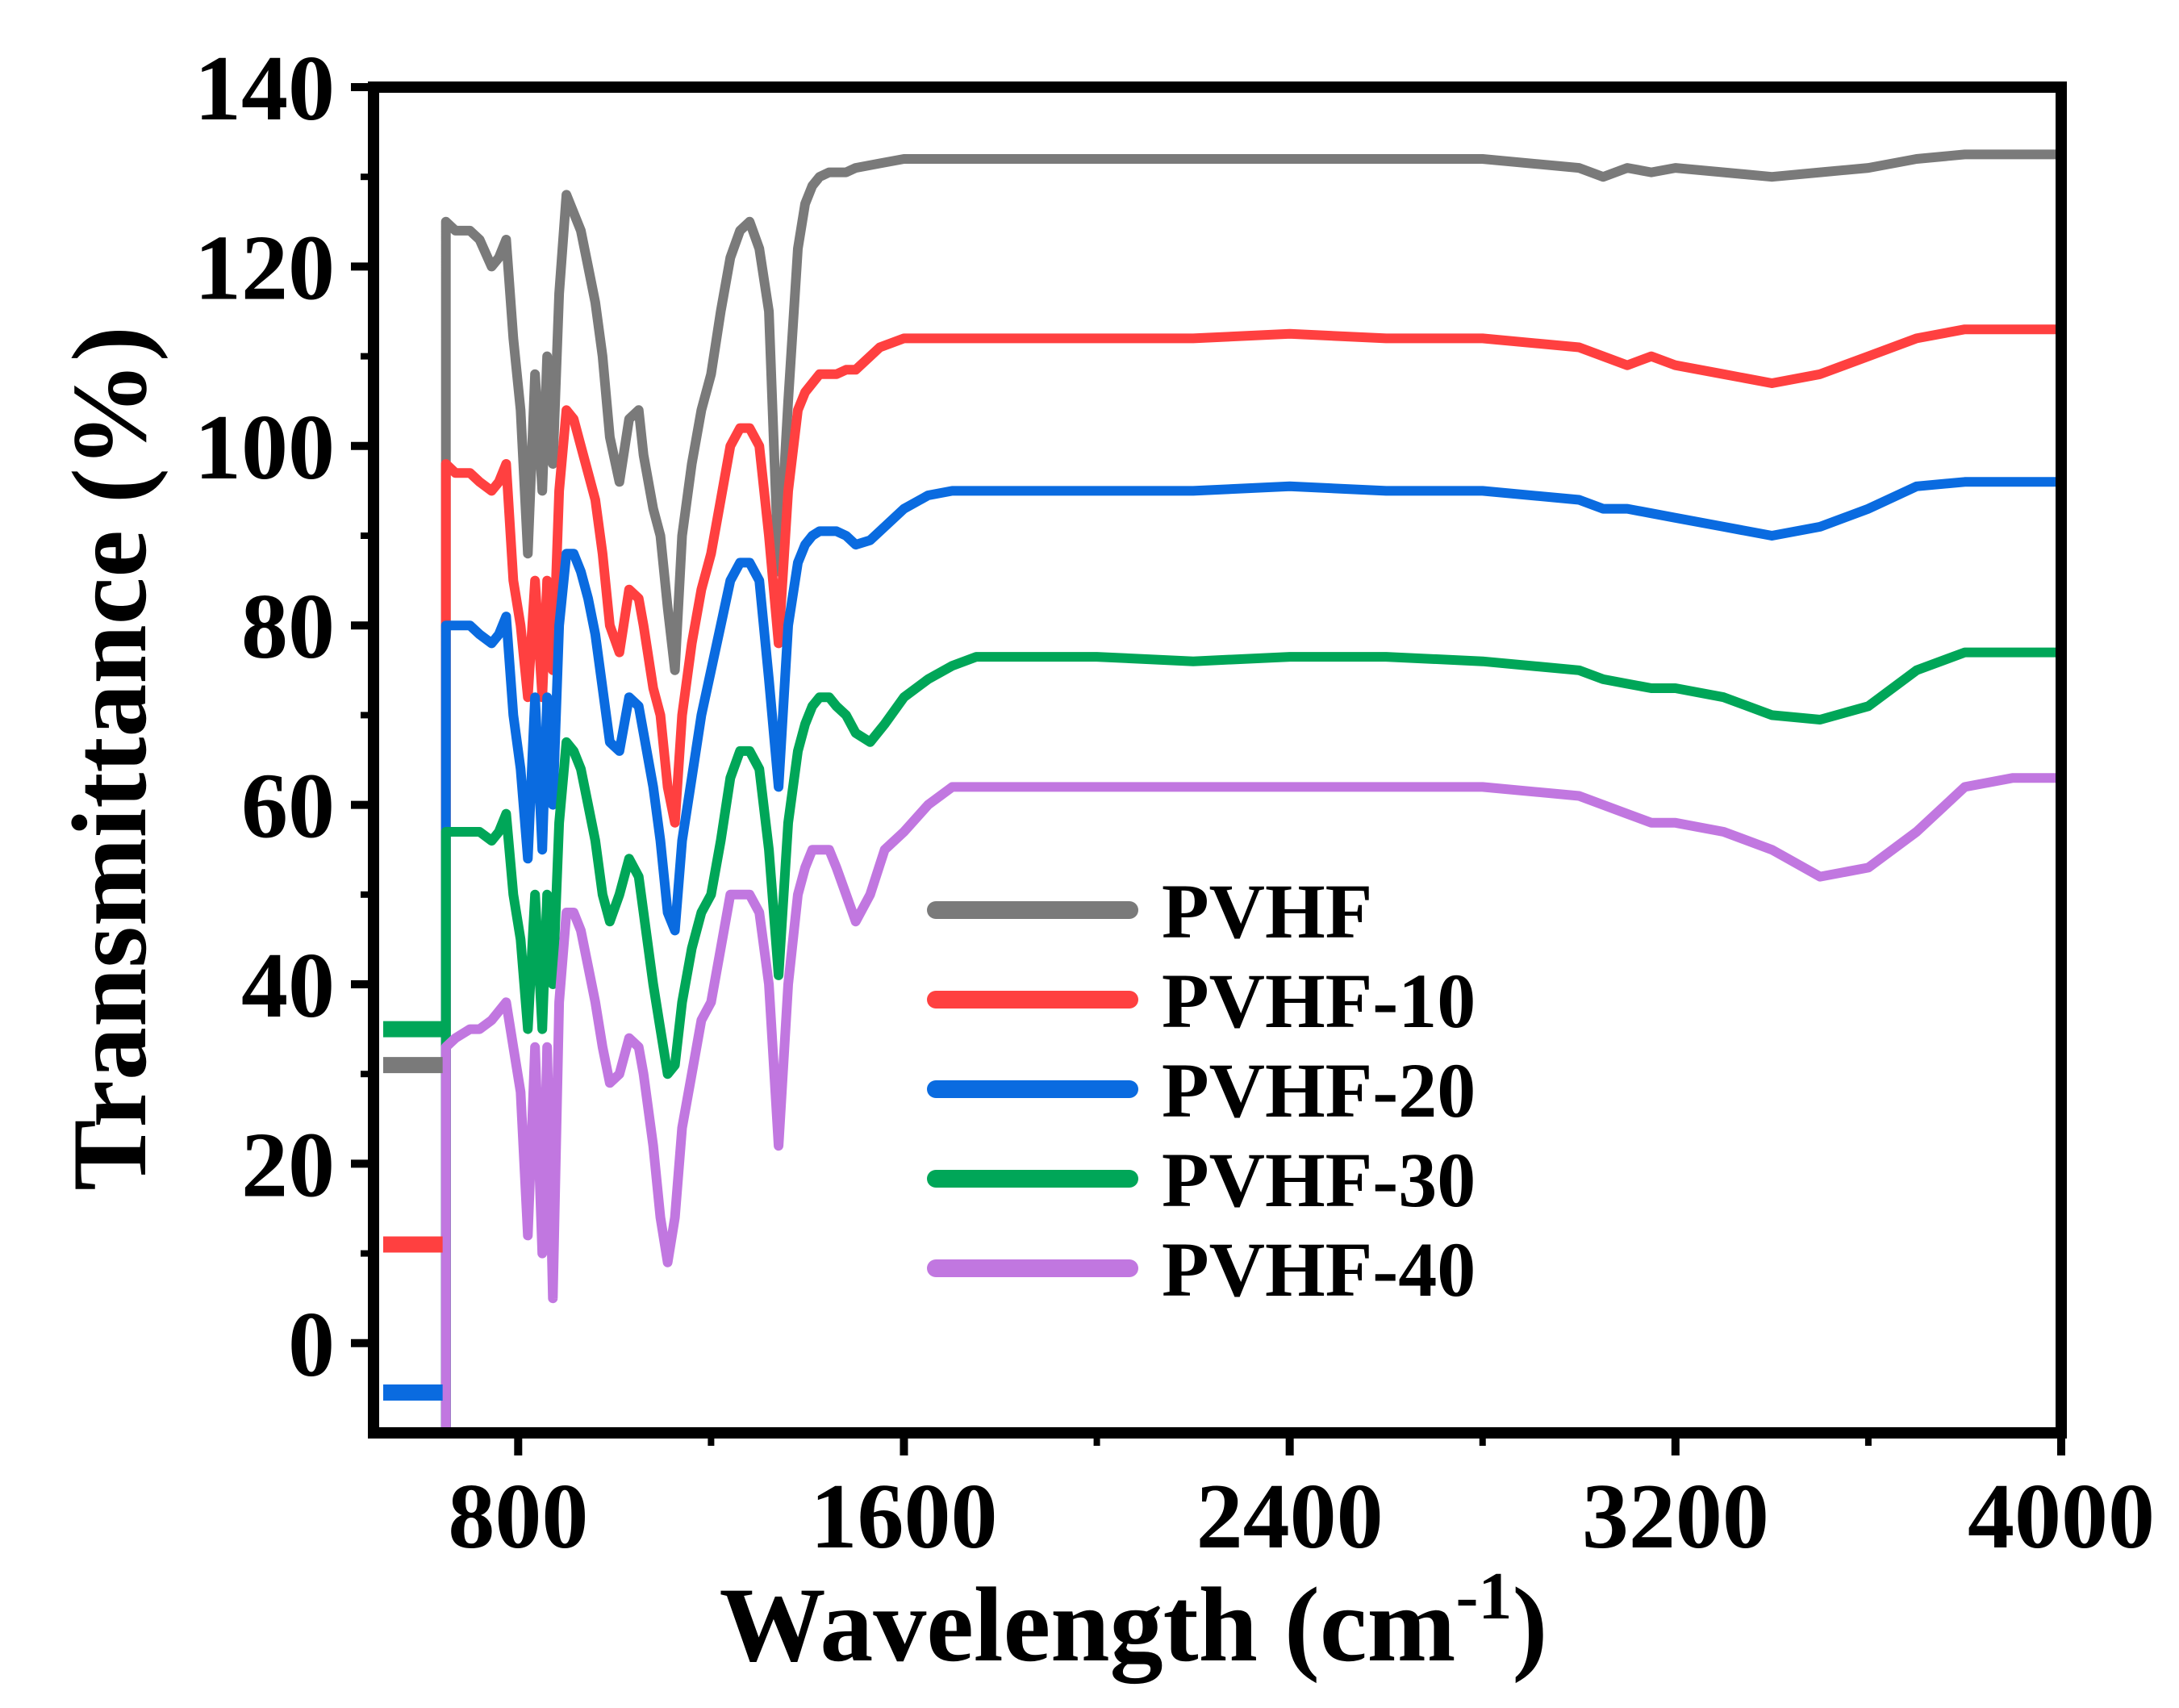 Image resolution: width=2179 pixels, height=1708 pixels. Describe the element at coordinates (288, 806) in the screenshot. I see `y-tick-label: 60` at that location.